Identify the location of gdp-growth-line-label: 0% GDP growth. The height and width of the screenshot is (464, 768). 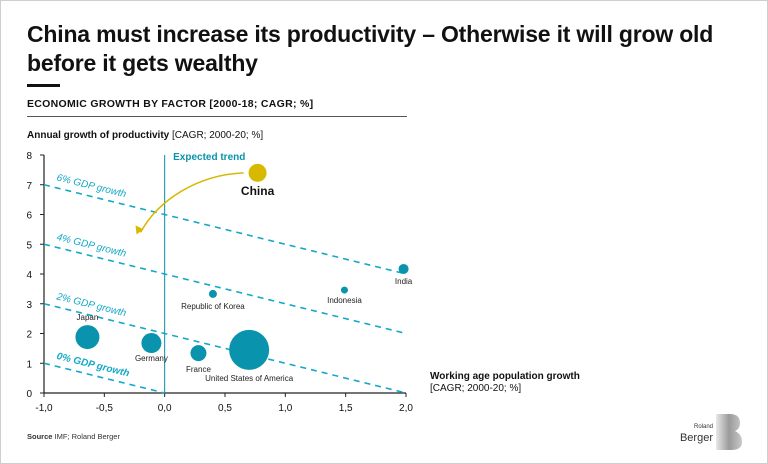
(92, 365).